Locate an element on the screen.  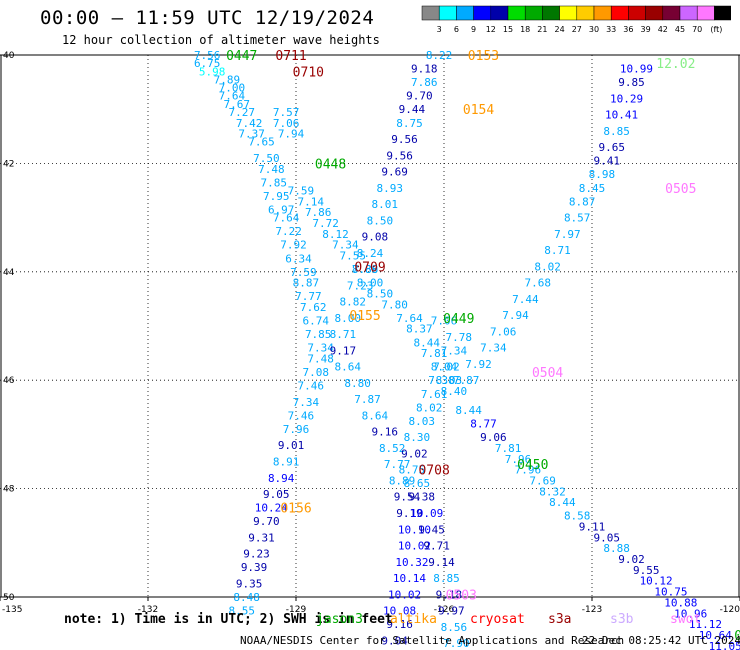
wave-height-value: 7.95 is located at coordinates (276, 196).